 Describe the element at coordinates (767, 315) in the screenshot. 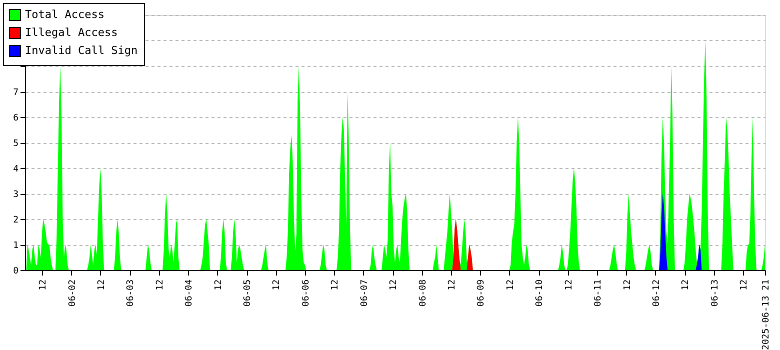

I see `x-tick-label: 2025-06-13 21` at that location.